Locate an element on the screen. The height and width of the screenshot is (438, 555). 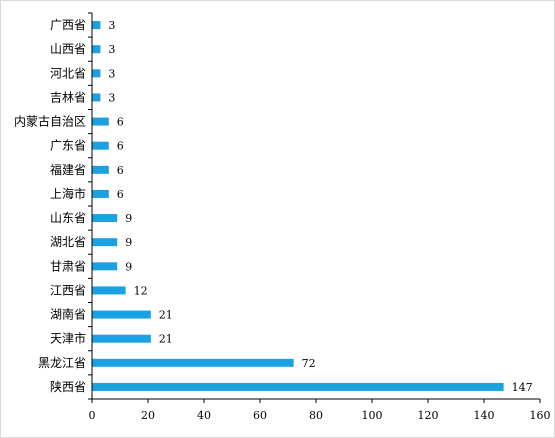
category-label: 广西省 is located at coordinates (68, 25).